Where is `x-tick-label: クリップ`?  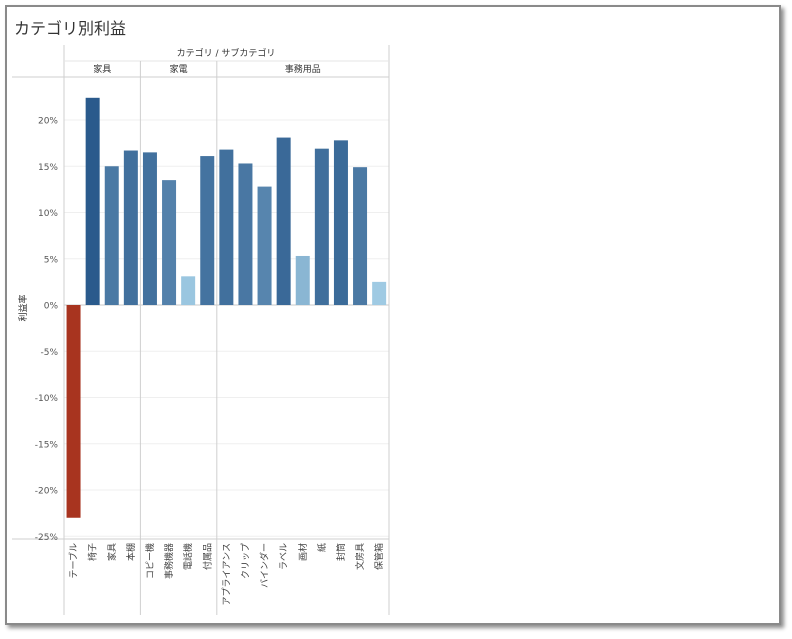 x-tick-label: クリップ is located at coordinates (245, 561).